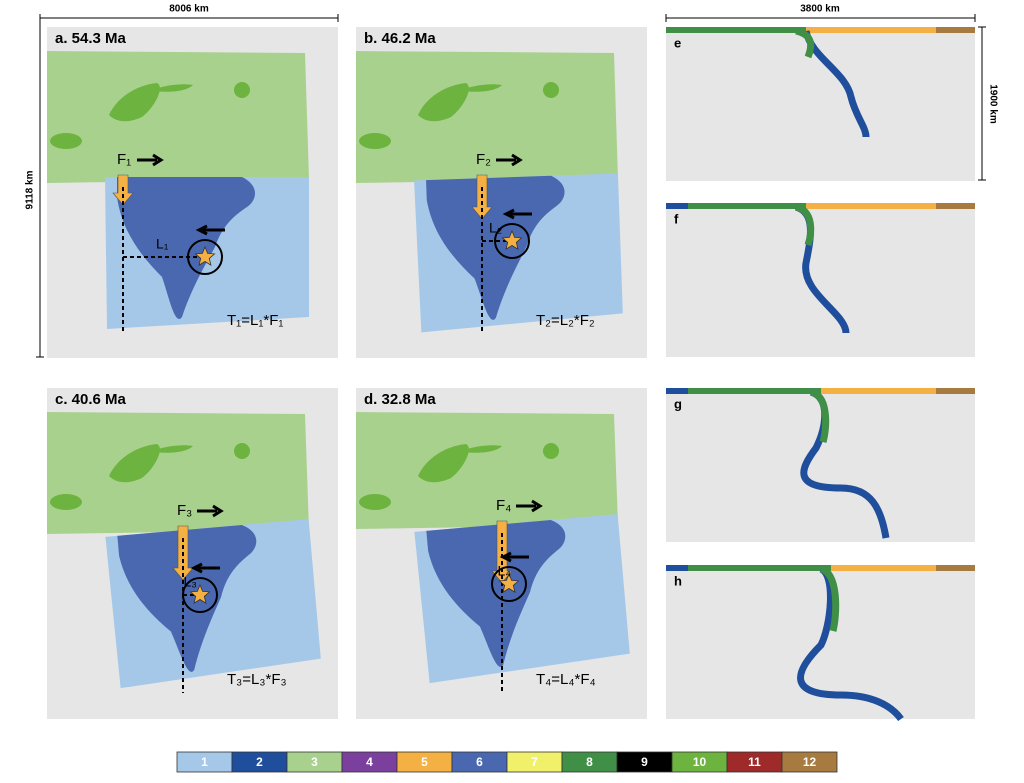 This screenshot has height=783, width=1024. What do you see at coordinates (754, 762) in the screenshot?
I see `colorbar-label: 11` at bounding box center [754, 762].